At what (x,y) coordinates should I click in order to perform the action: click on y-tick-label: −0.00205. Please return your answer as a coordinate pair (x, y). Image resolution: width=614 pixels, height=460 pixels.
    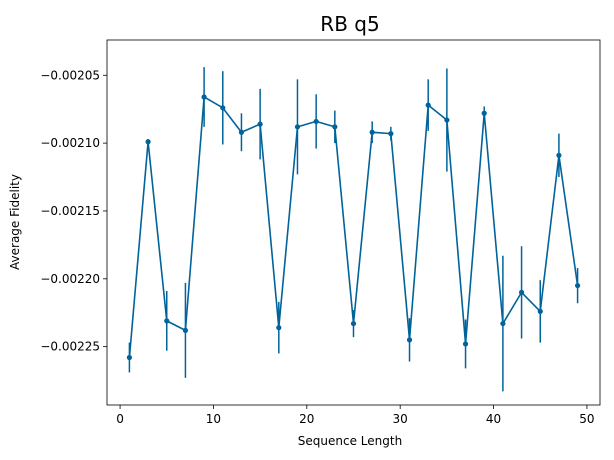
    Looking at the image, I should click on (70, 75).